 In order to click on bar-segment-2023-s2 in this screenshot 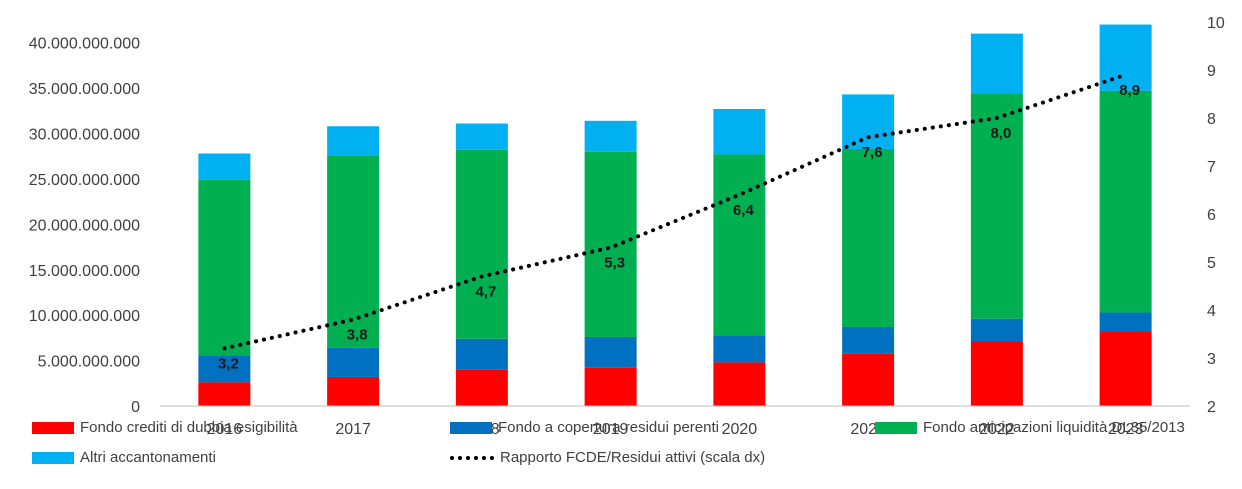, I will do `click(1125, 201)`.